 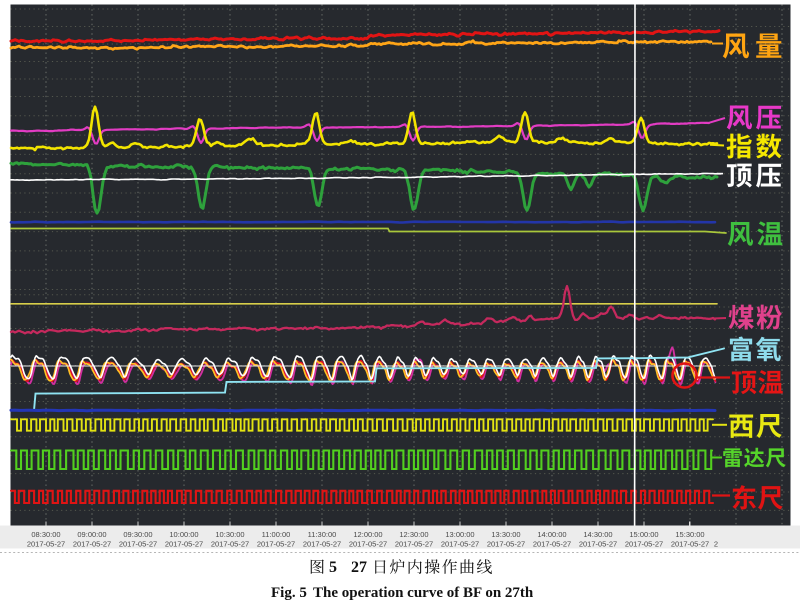 I want to click on svg-text:The operation curve of BF on 2: The operation curve of BF on 27th, so click(x=423, y=593).